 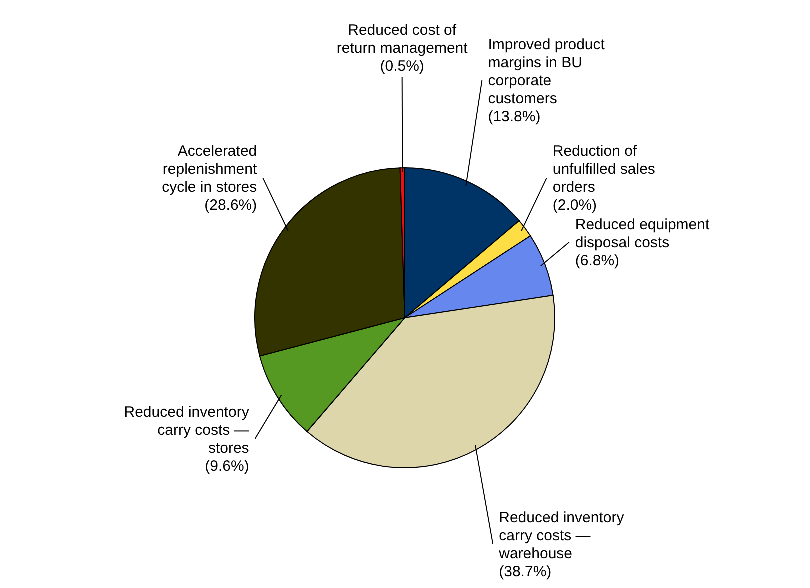 What do you see at coordinates (210, 169) in the screenshot?
I see `slice-label: Accelerated replenishment cycle in stores` at bounding box center [210, 169].